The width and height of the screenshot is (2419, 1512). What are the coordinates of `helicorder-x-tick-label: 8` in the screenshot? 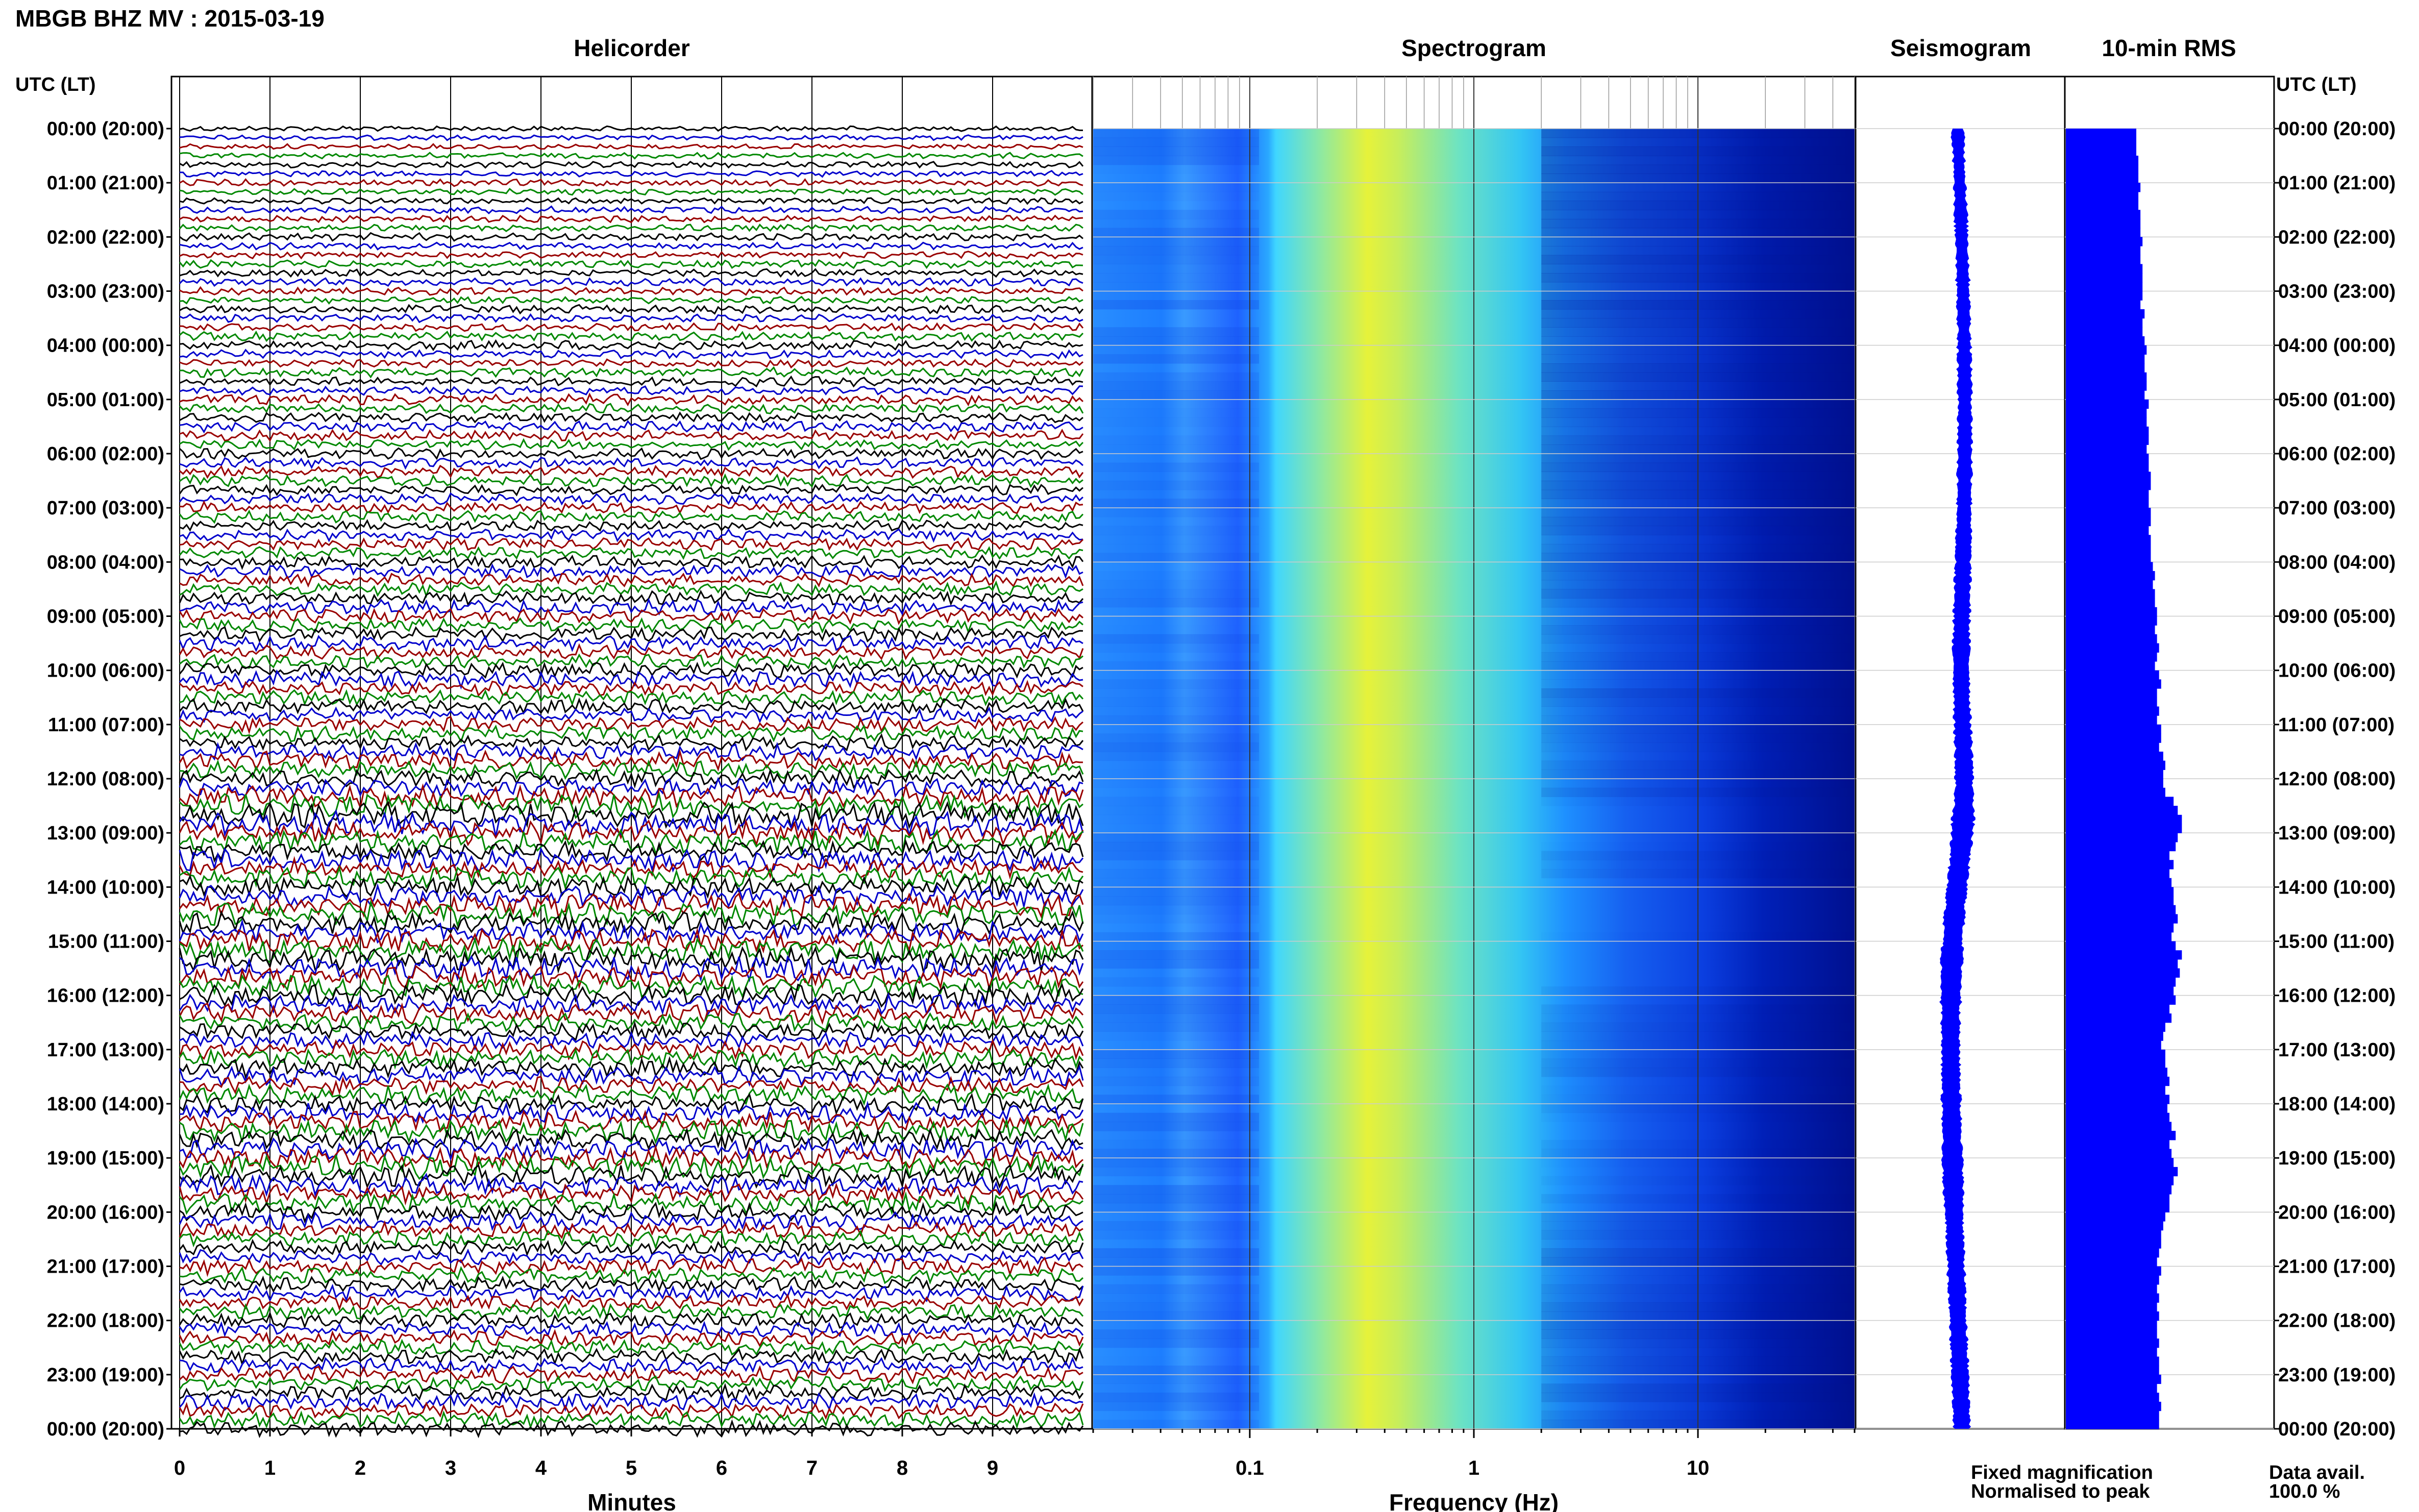 It's located at (902, 1468).